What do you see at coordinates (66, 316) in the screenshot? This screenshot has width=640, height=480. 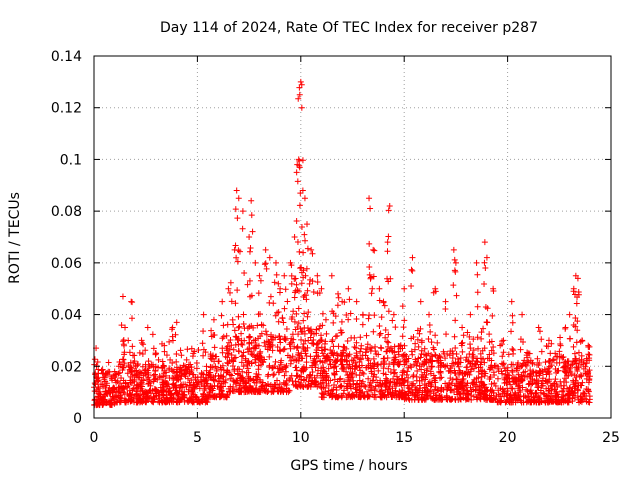 I see `y-tick-label: 0.04` at bounding box center [66, 316].